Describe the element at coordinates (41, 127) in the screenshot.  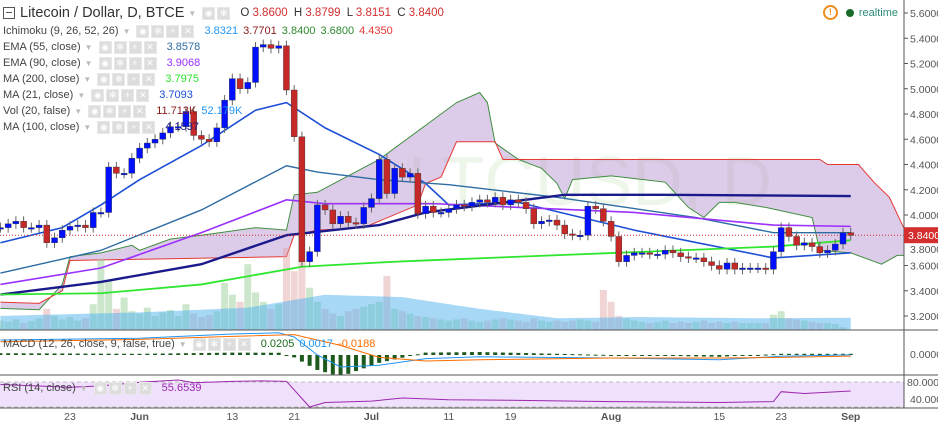
I see `indicator-name: MA (100, close)` at that location.